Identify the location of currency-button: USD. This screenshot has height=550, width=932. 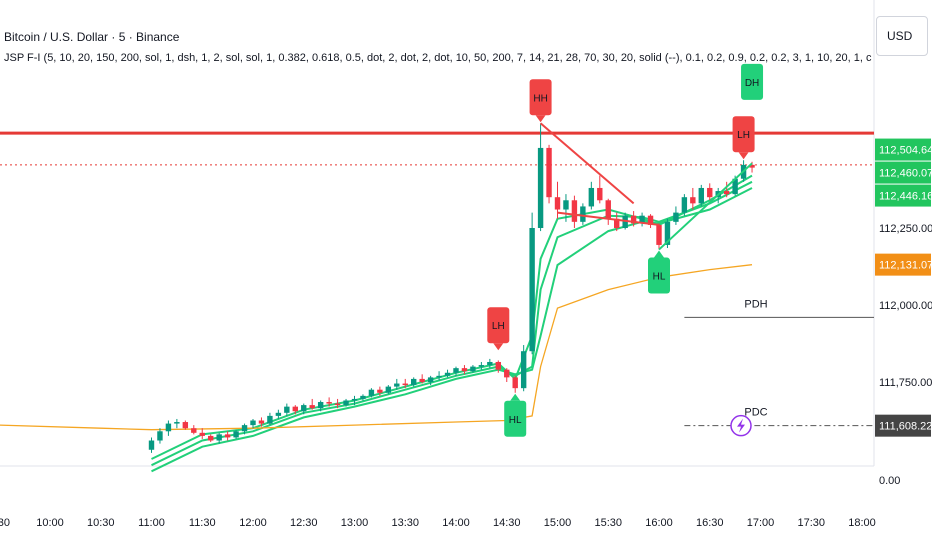
(902, 36).